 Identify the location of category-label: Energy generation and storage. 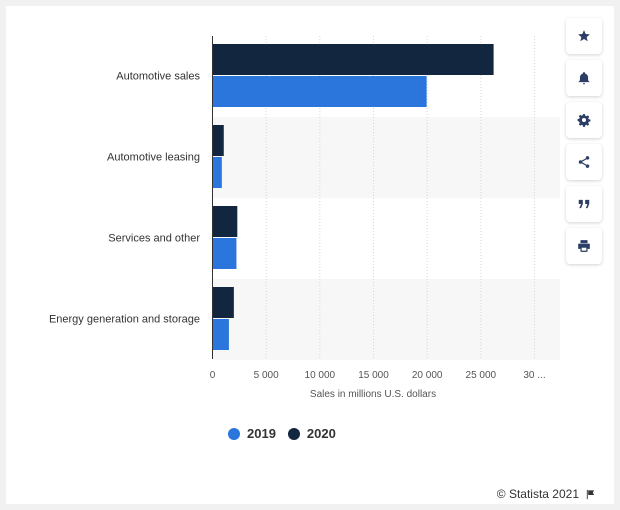
(124, 320).